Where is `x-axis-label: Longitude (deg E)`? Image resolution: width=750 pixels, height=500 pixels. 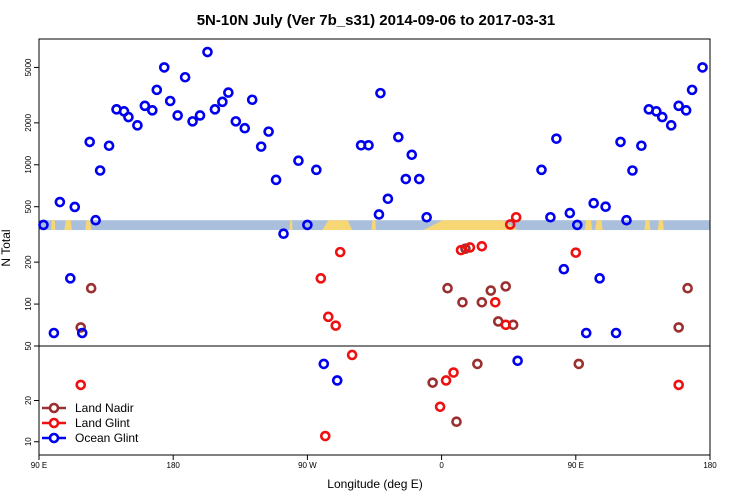 x-axis-label: Longitude (deg E) is located at coordinates (374, 484).